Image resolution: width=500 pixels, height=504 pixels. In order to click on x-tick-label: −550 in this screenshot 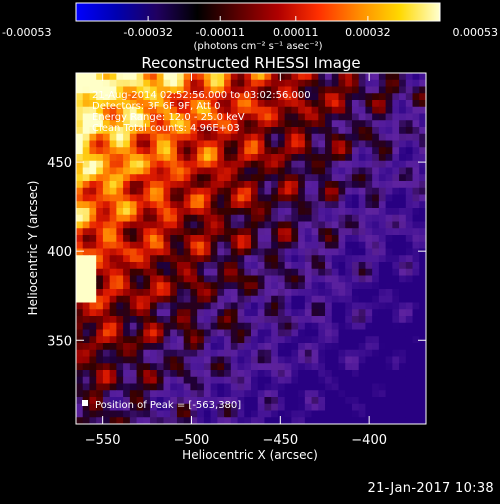, I will do `click(103, 440)`.